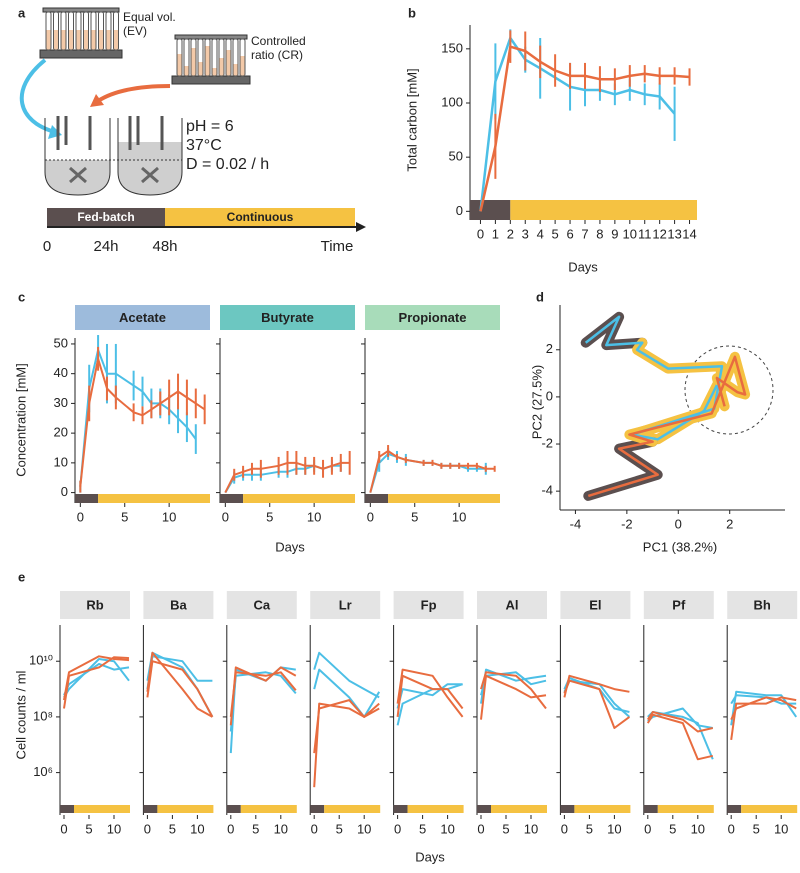 The image size is (800, 873). What do you see at coordinates (64, 491) in the screenshot?
I see `y-tick-label: 0` at bounding box center [64, 491].